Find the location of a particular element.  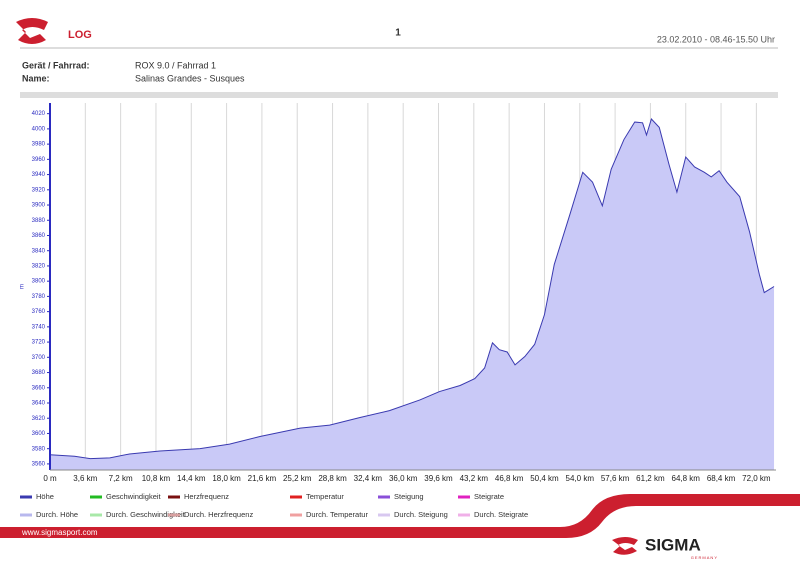

info-value: Salinas Grandes - Susques is located at coordinates (190, 78).